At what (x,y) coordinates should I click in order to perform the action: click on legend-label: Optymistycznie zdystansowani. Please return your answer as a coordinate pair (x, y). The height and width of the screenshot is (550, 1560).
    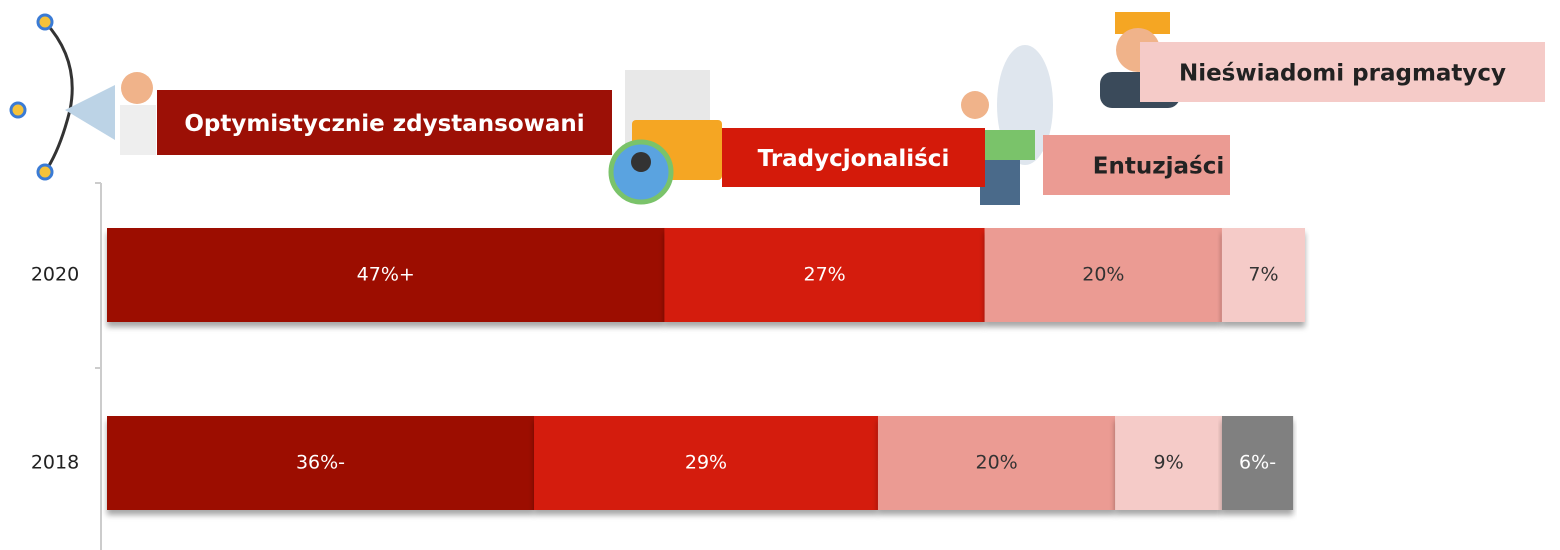
    Looking at the image, I should click on (384, 124).